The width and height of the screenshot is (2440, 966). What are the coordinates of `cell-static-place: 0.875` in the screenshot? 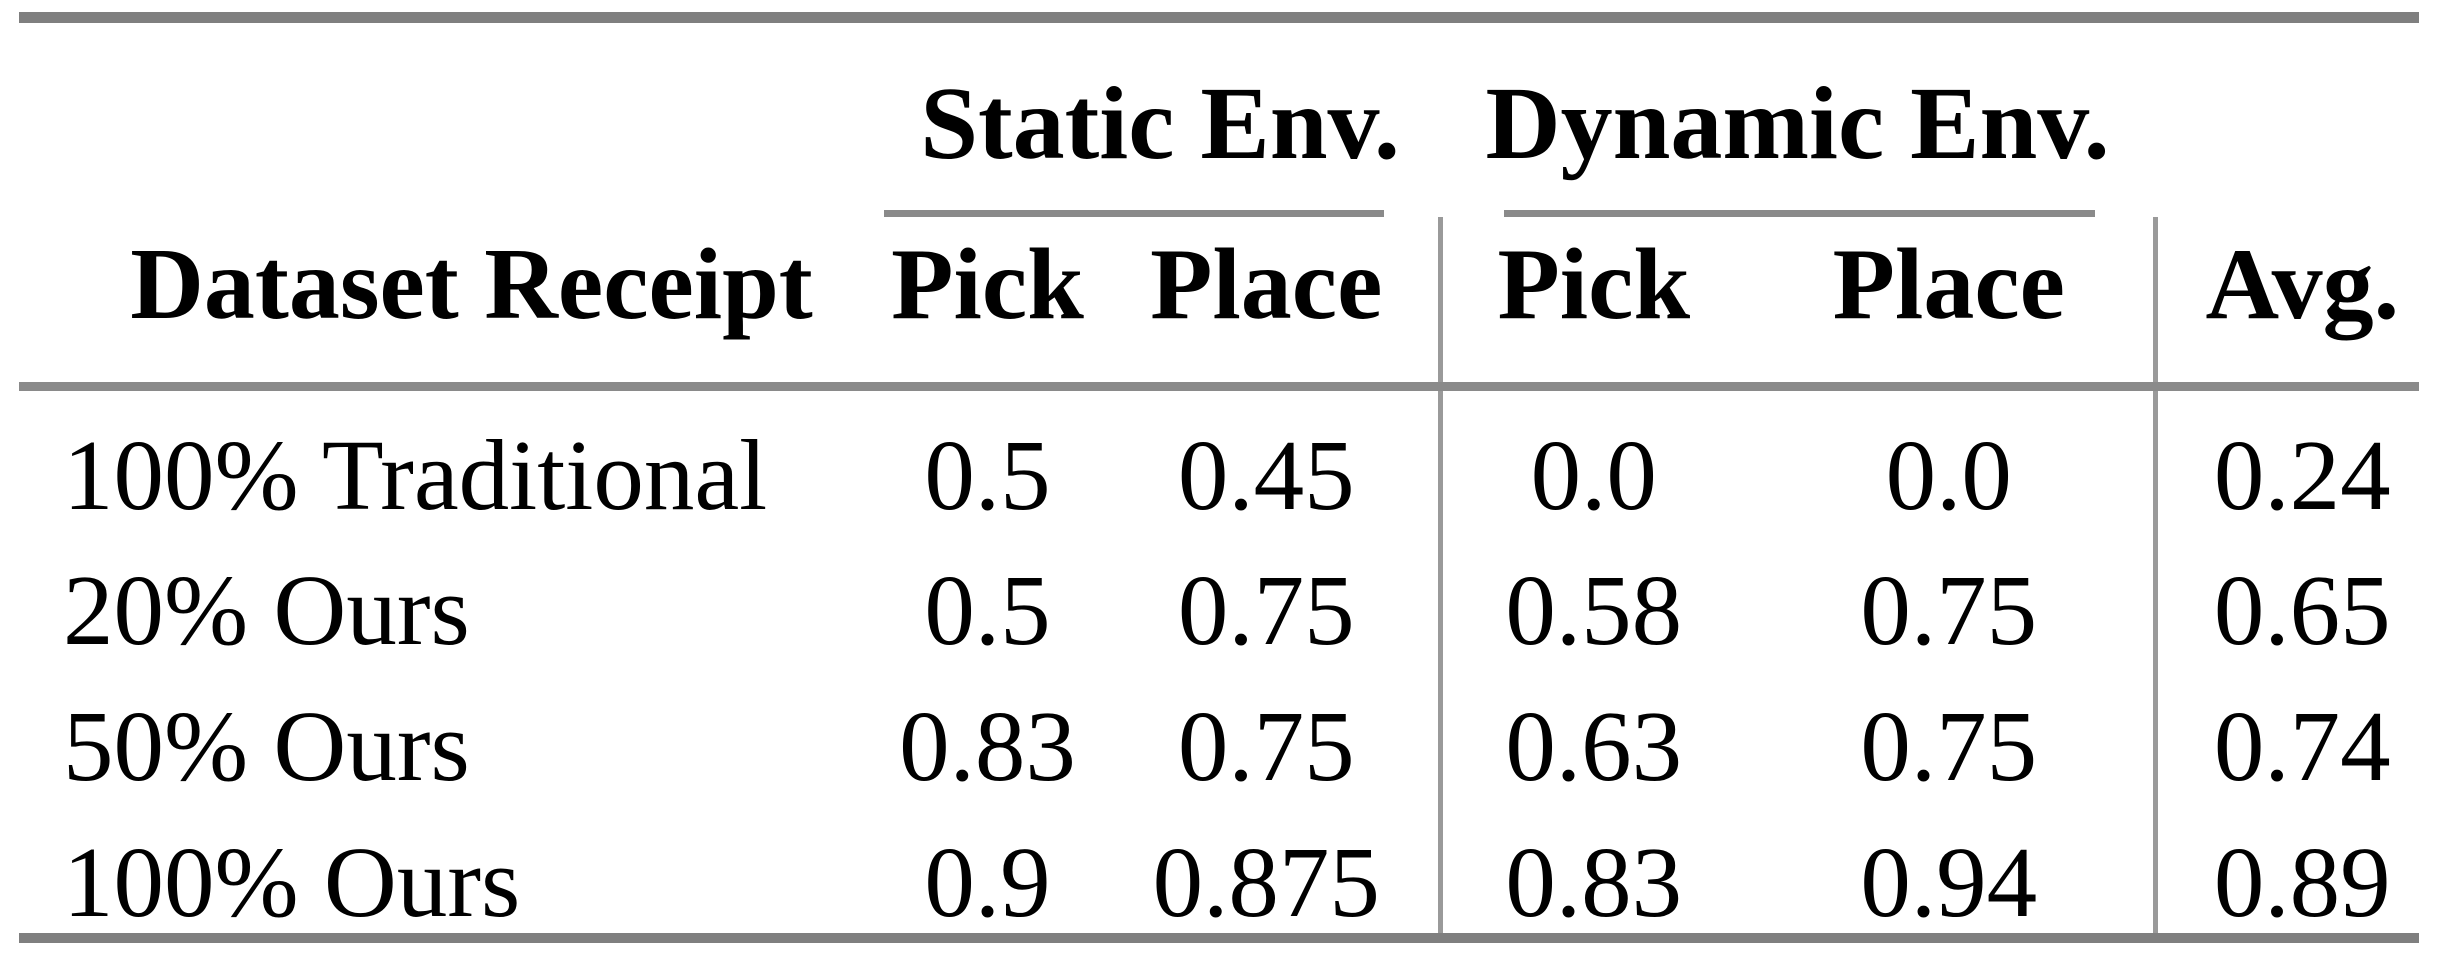 It's located at (1268, 870).